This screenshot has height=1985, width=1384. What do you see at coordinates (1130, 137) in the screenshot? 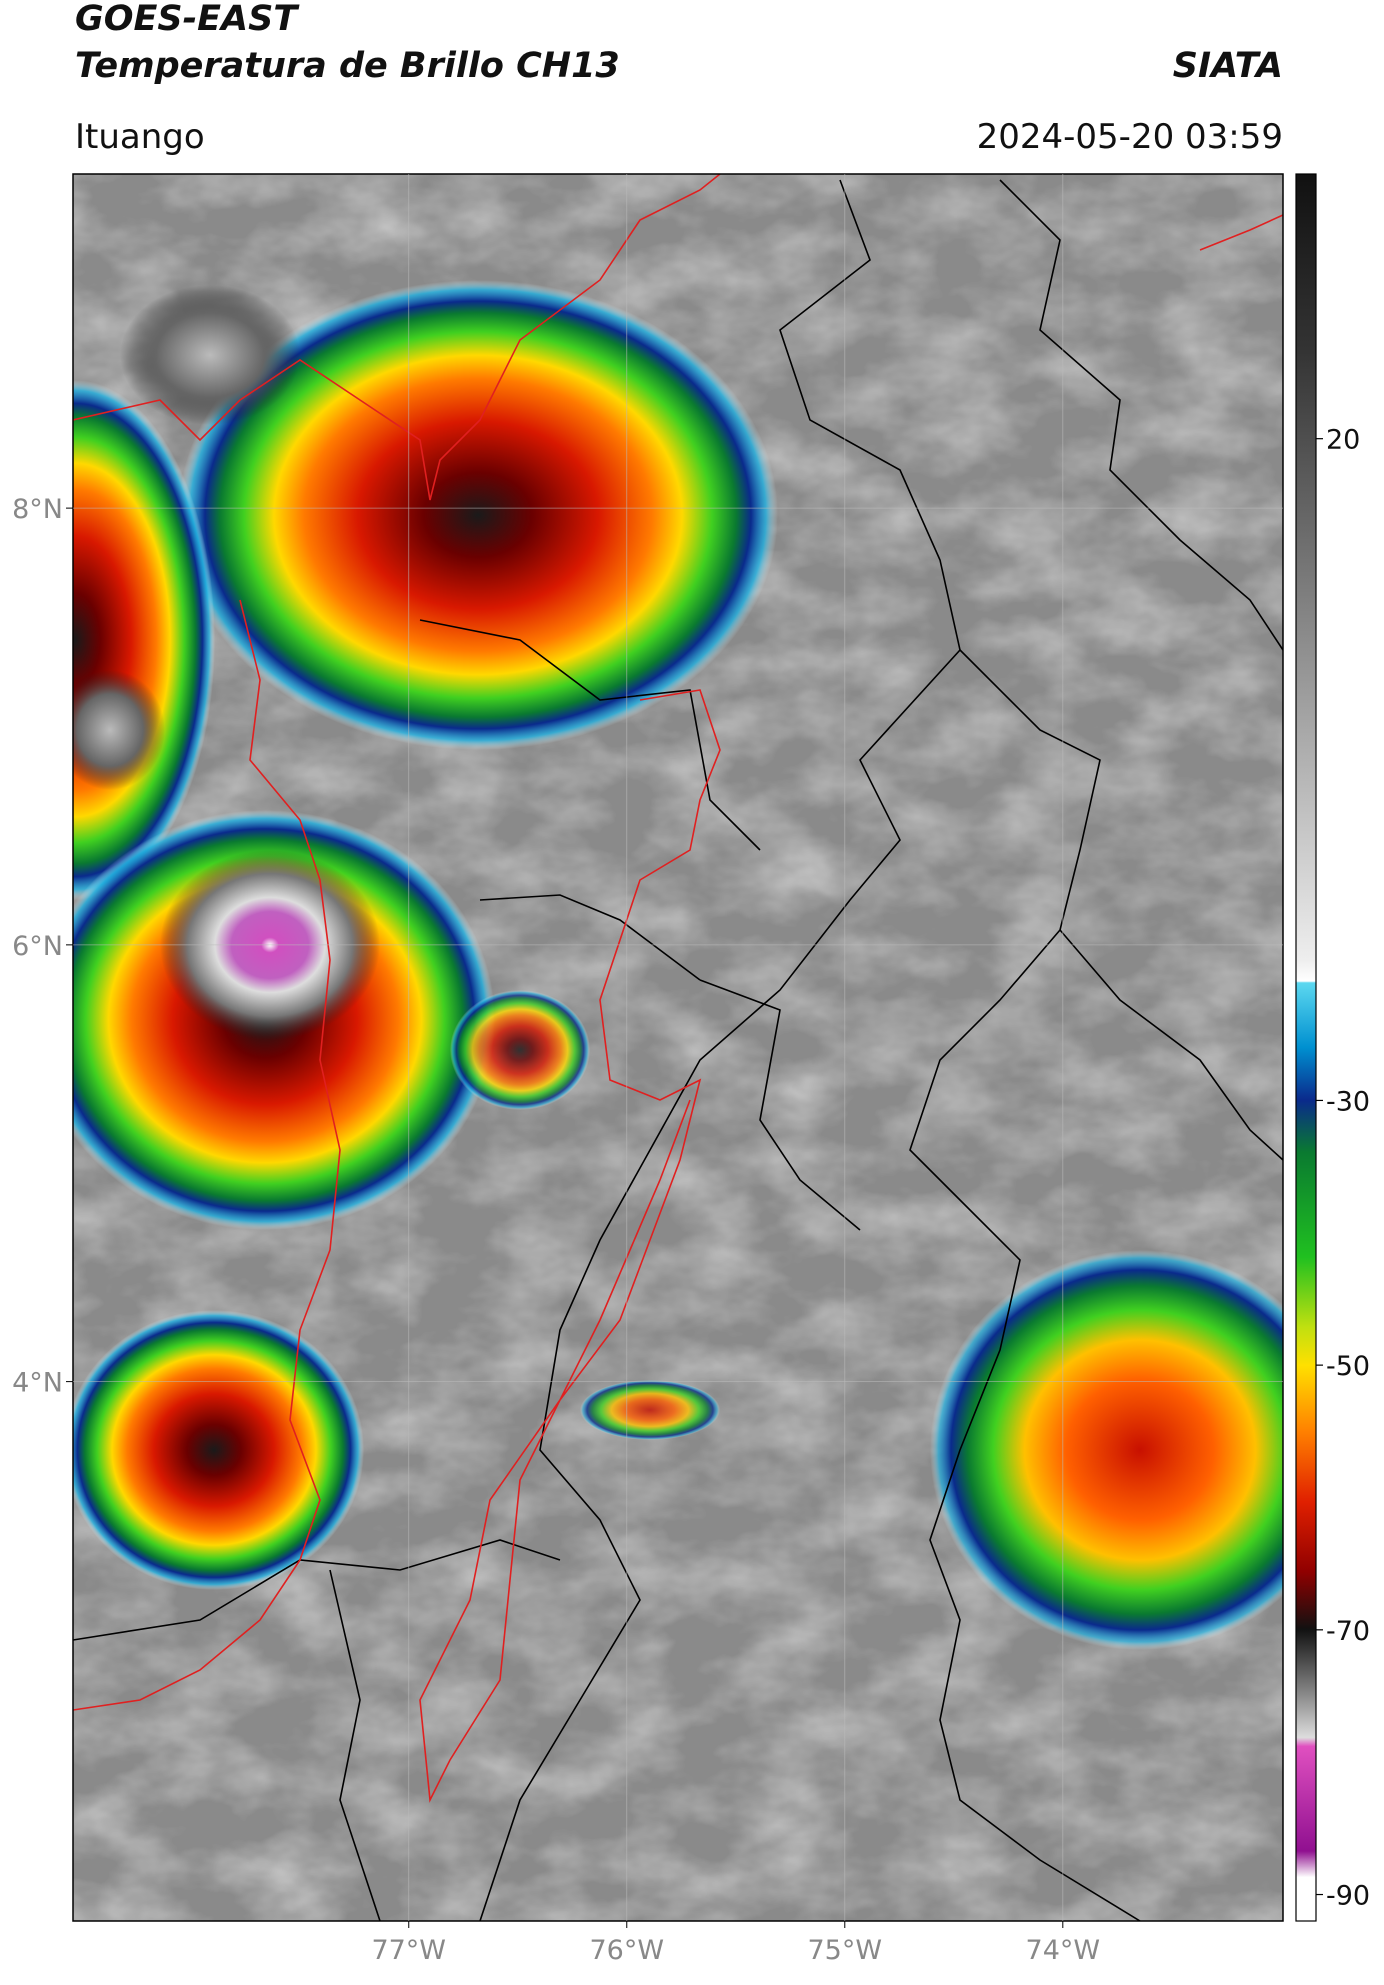
I see `timestamp: 2024-05-20 03:59` at bounding box center [1130, 137].